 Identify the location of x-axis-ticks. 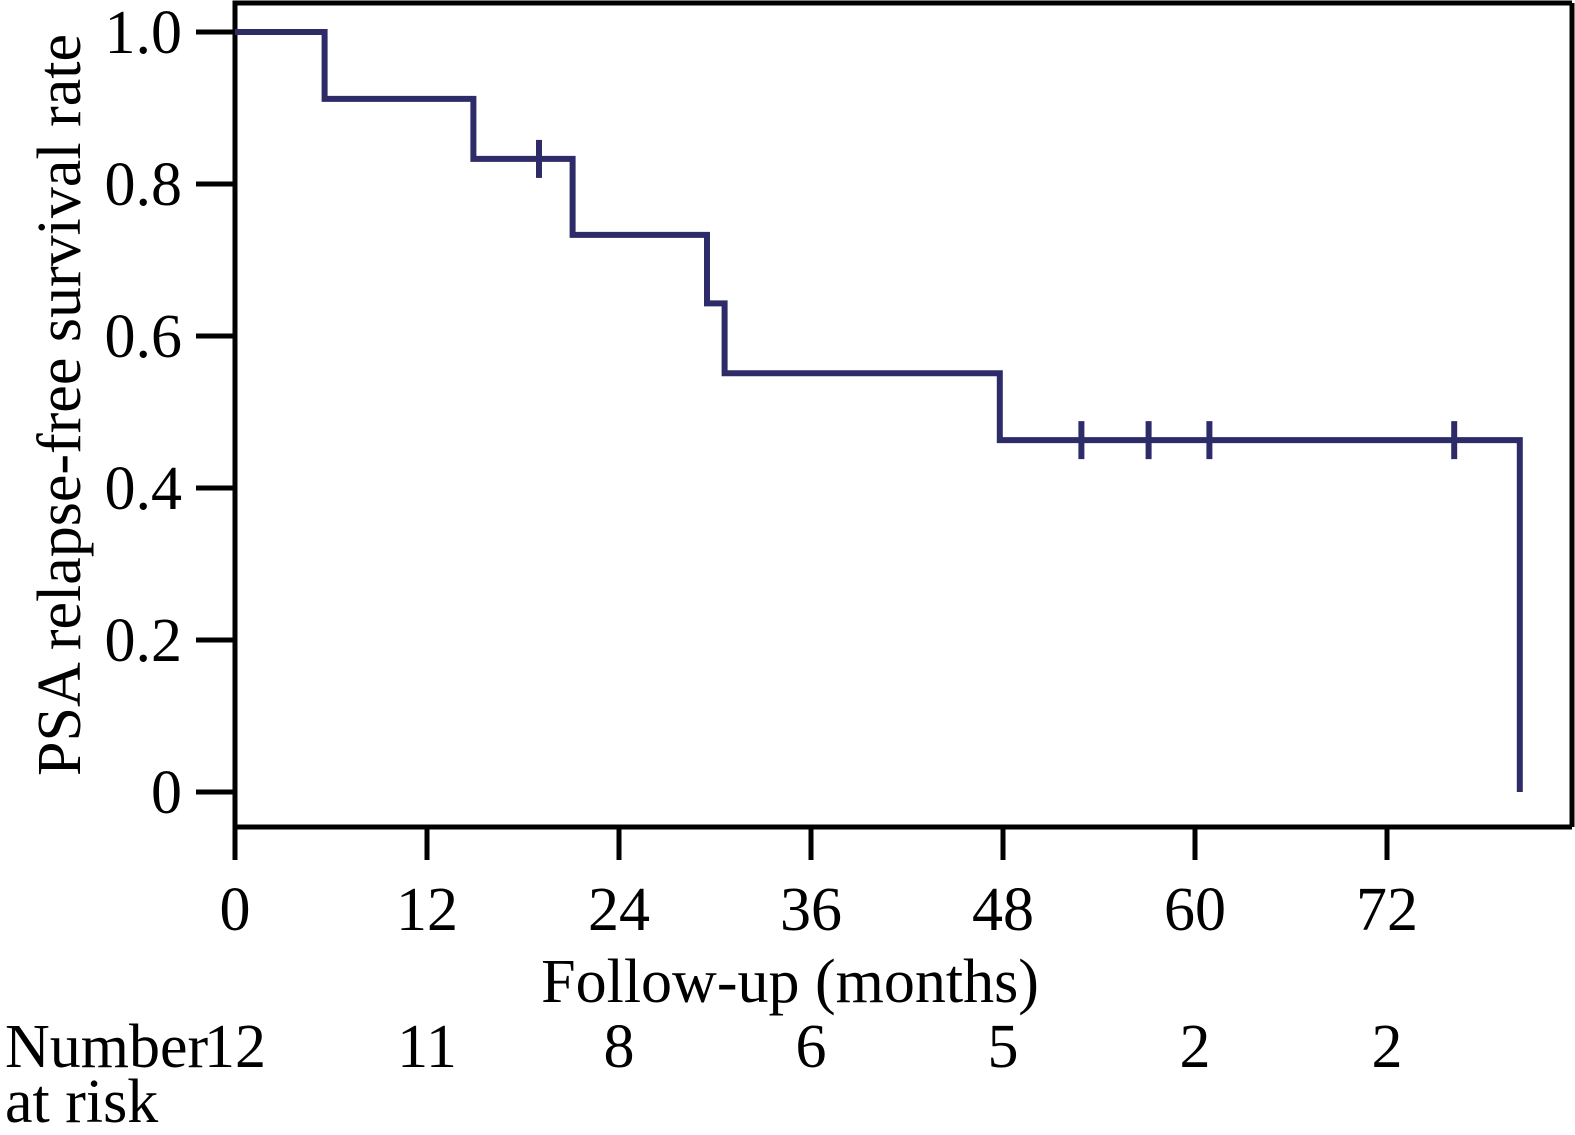
(811, 843).